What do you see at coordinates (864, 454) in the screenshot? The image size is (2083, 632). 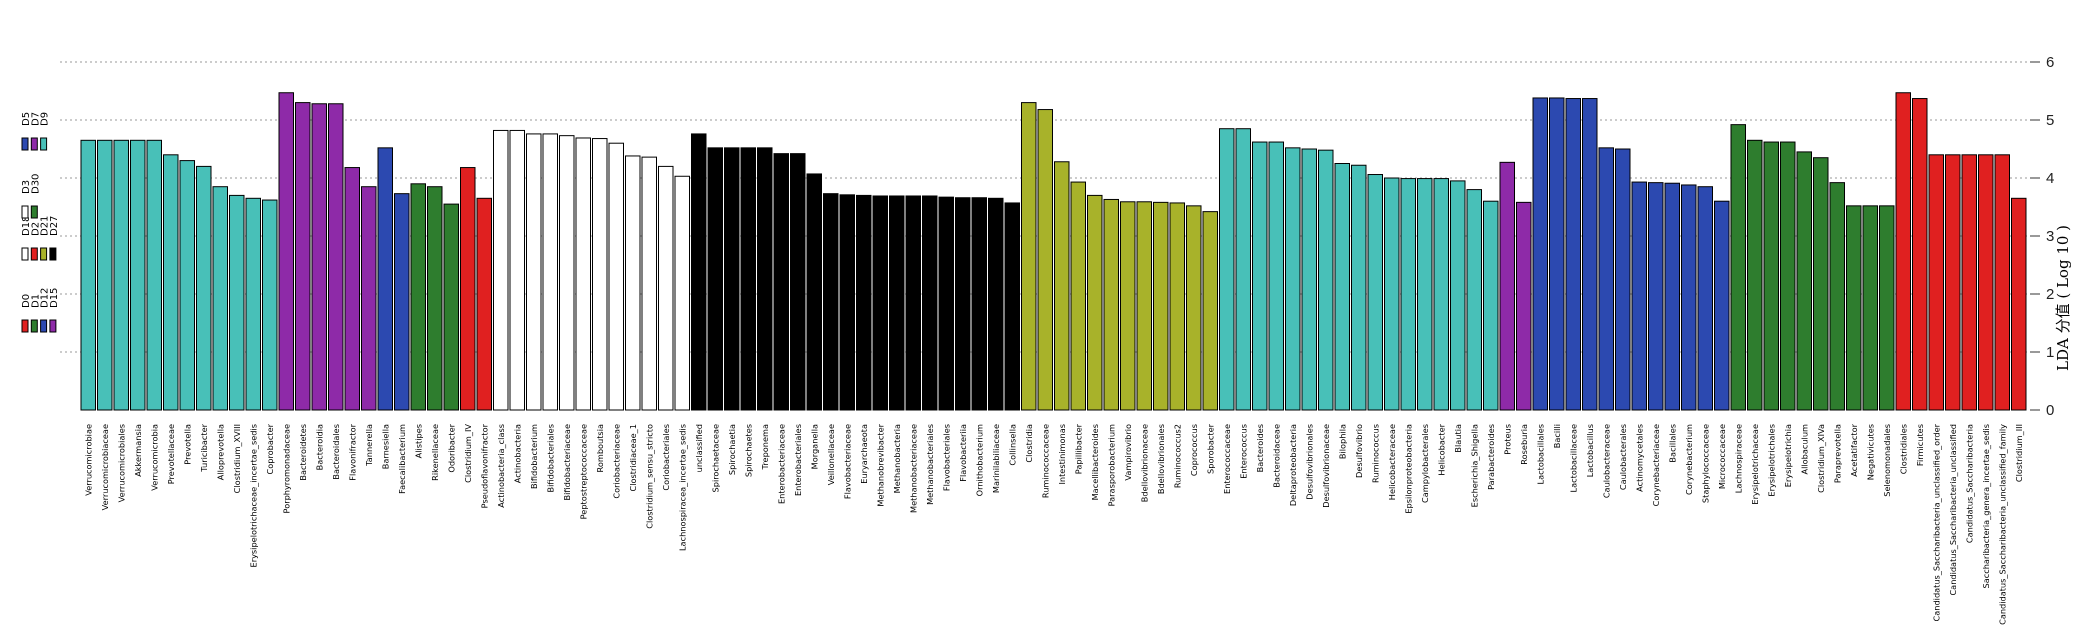 I see `category-label: Euryarchaeota` at bounding box center [864, 454].